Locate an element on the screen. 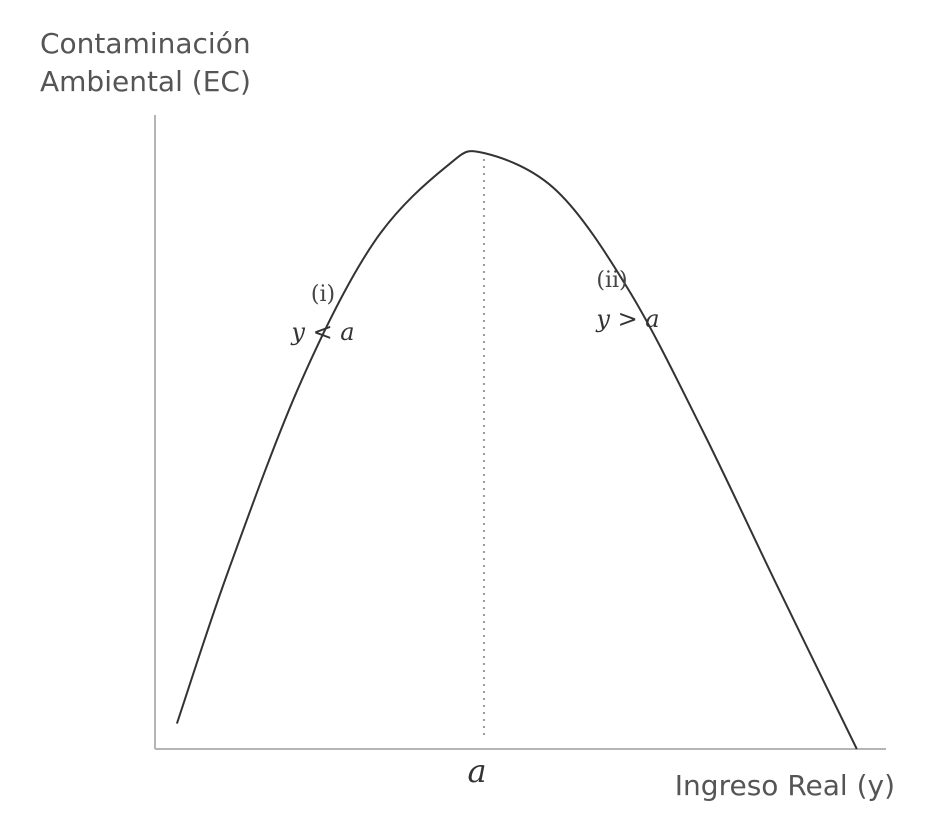 The height and width of the screenshot is (830, 939). x-tick-label: a is located at coordinates (476, 771).